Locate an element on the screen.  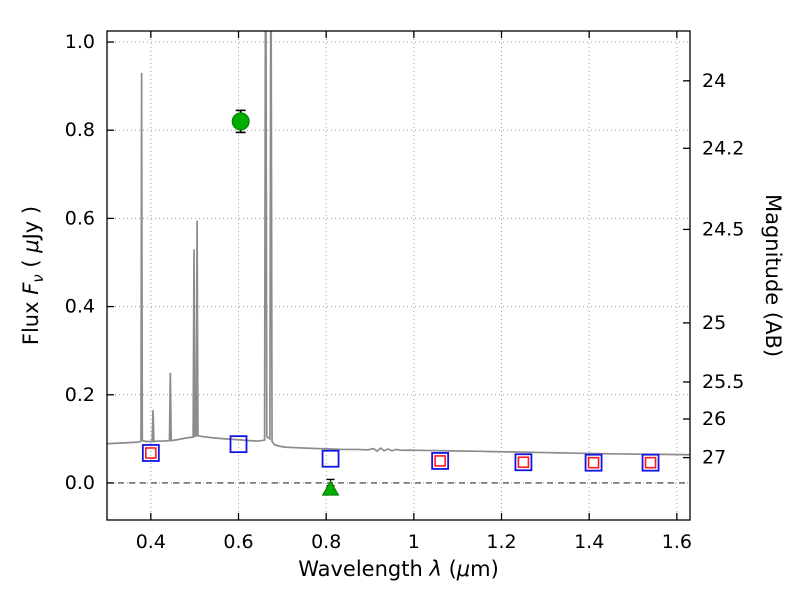
y-right-axis-label: Magnitude (AB) is located at coordinates (773, 275).